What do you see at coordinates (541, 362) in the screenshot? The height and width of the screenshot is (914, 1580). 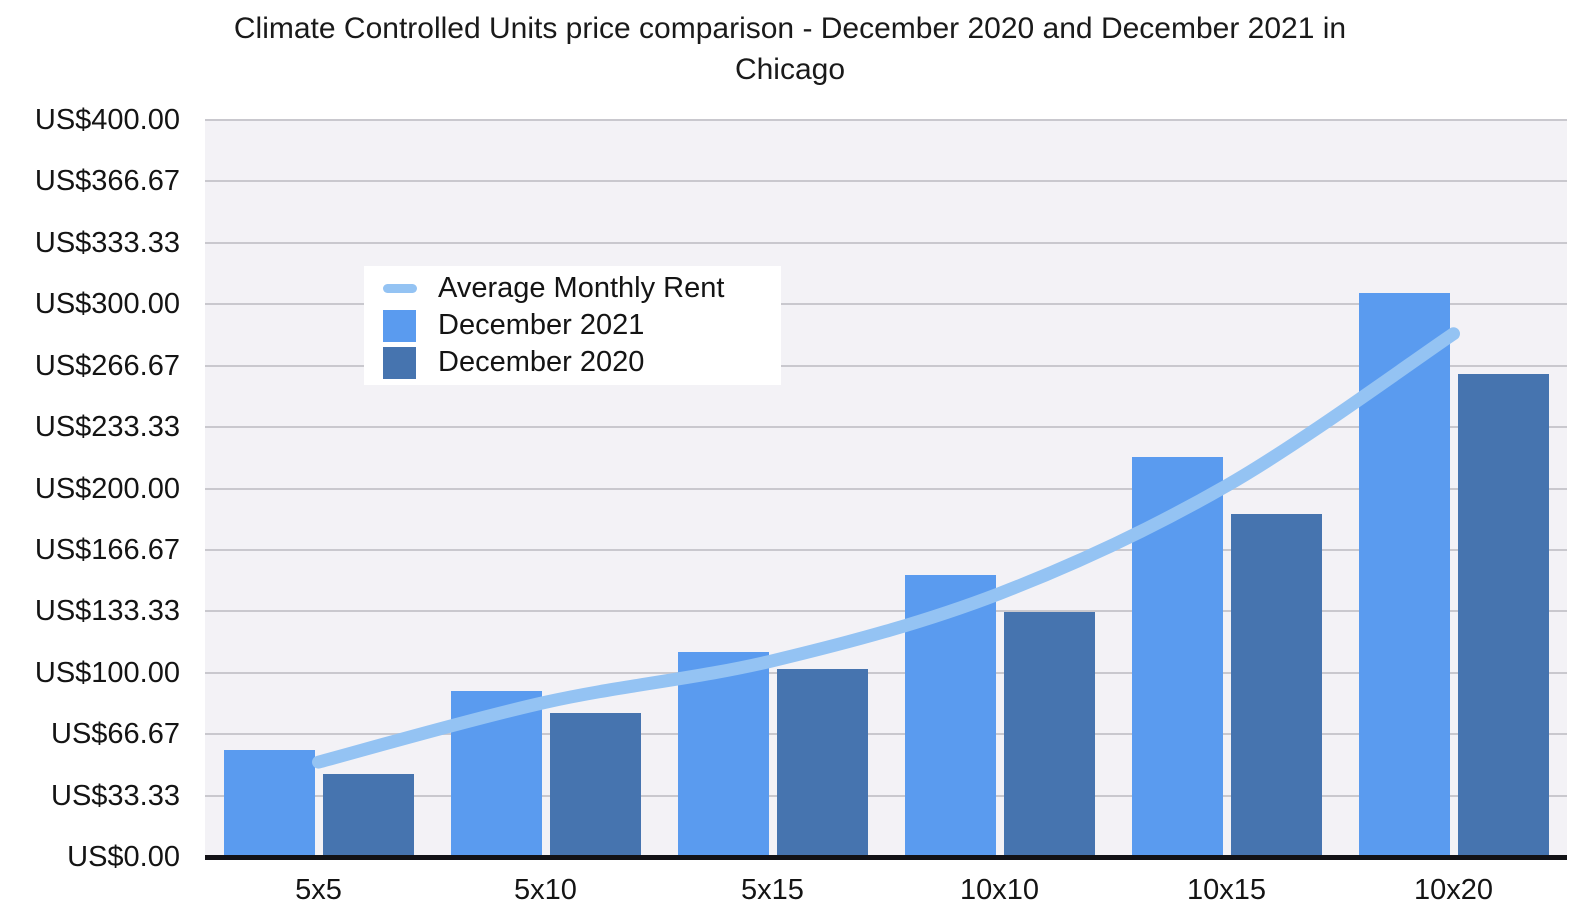 I see `legend-label: December 2020` at bounding box center [541, 362].